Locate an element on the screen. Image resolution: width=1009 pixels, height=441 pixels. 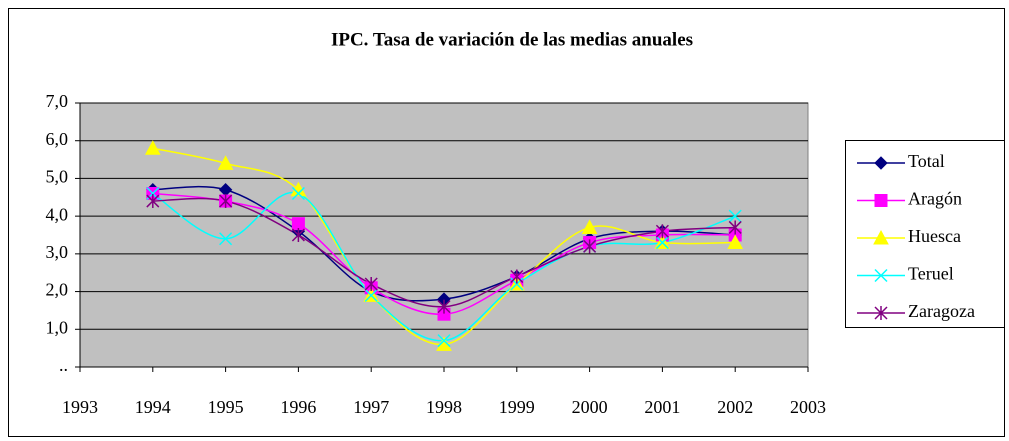
x-tick-label: 2002 is located at coordinates (735, 407).